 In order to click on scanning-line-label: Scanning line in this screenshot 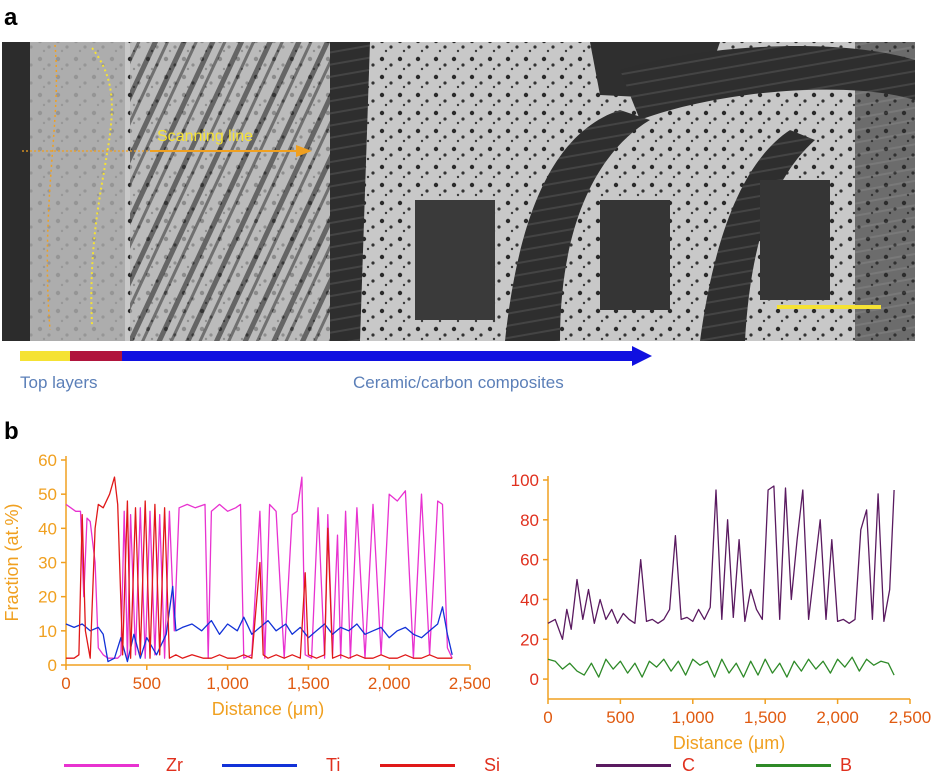, I will do `click(205, 136)`.